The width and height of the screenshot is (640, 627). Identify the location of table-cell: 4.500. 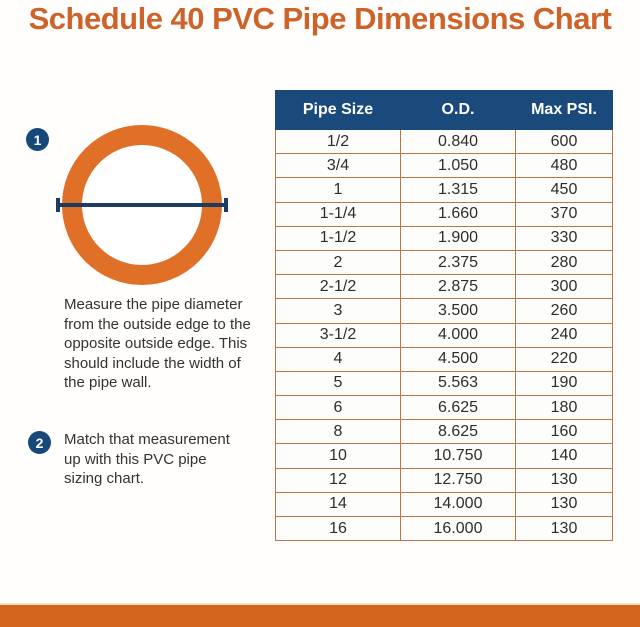
(458, 359).